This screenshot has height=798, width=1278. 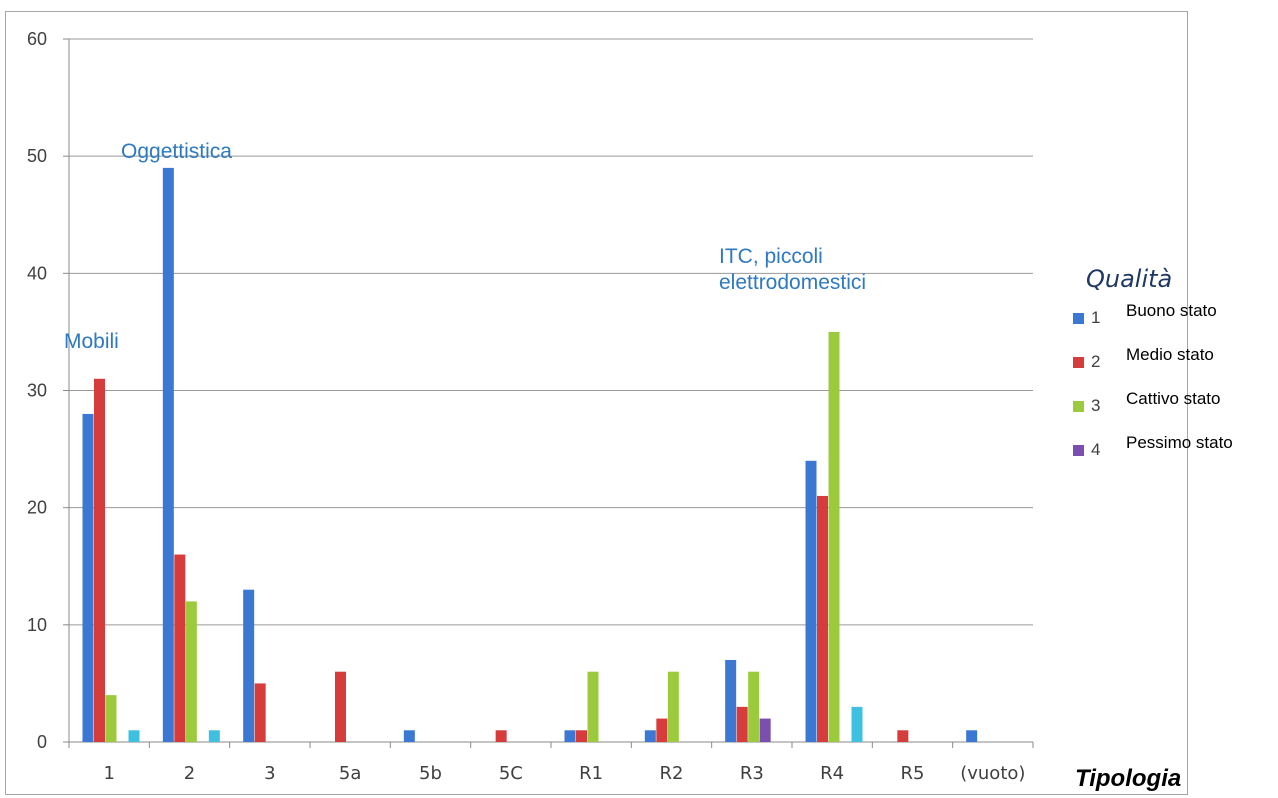 I want to click on annotation: ITC, piccoli elettrodomestici, so click(x=792, y=269).